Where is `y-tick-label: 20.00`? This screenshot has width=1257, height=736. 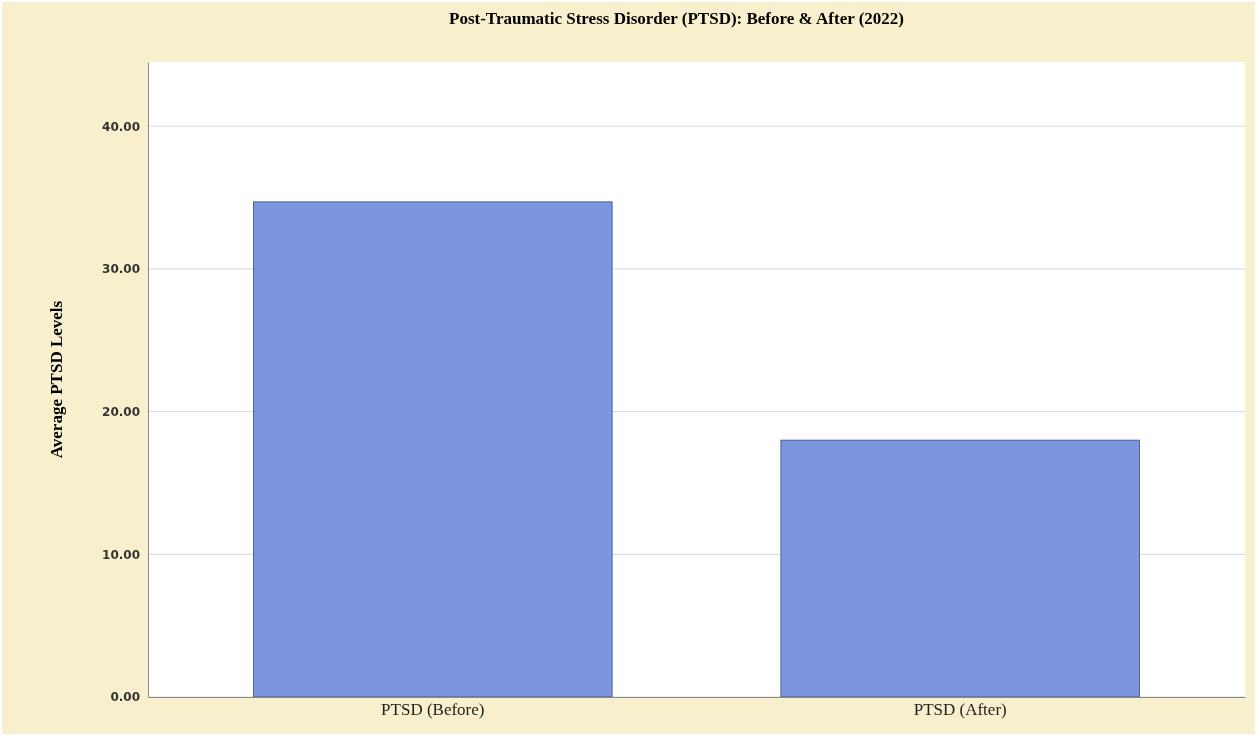 y-tick-label: 20.00 is located at coordinates (121, 411).